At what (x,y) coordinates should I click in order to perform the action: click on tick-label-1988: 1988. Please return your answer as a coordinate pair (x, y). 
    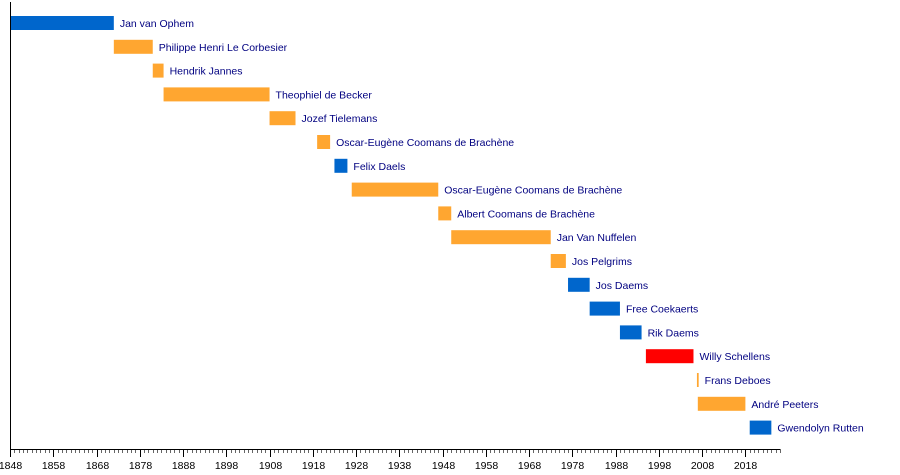
    Looking at the image, I should click on (617, 466).